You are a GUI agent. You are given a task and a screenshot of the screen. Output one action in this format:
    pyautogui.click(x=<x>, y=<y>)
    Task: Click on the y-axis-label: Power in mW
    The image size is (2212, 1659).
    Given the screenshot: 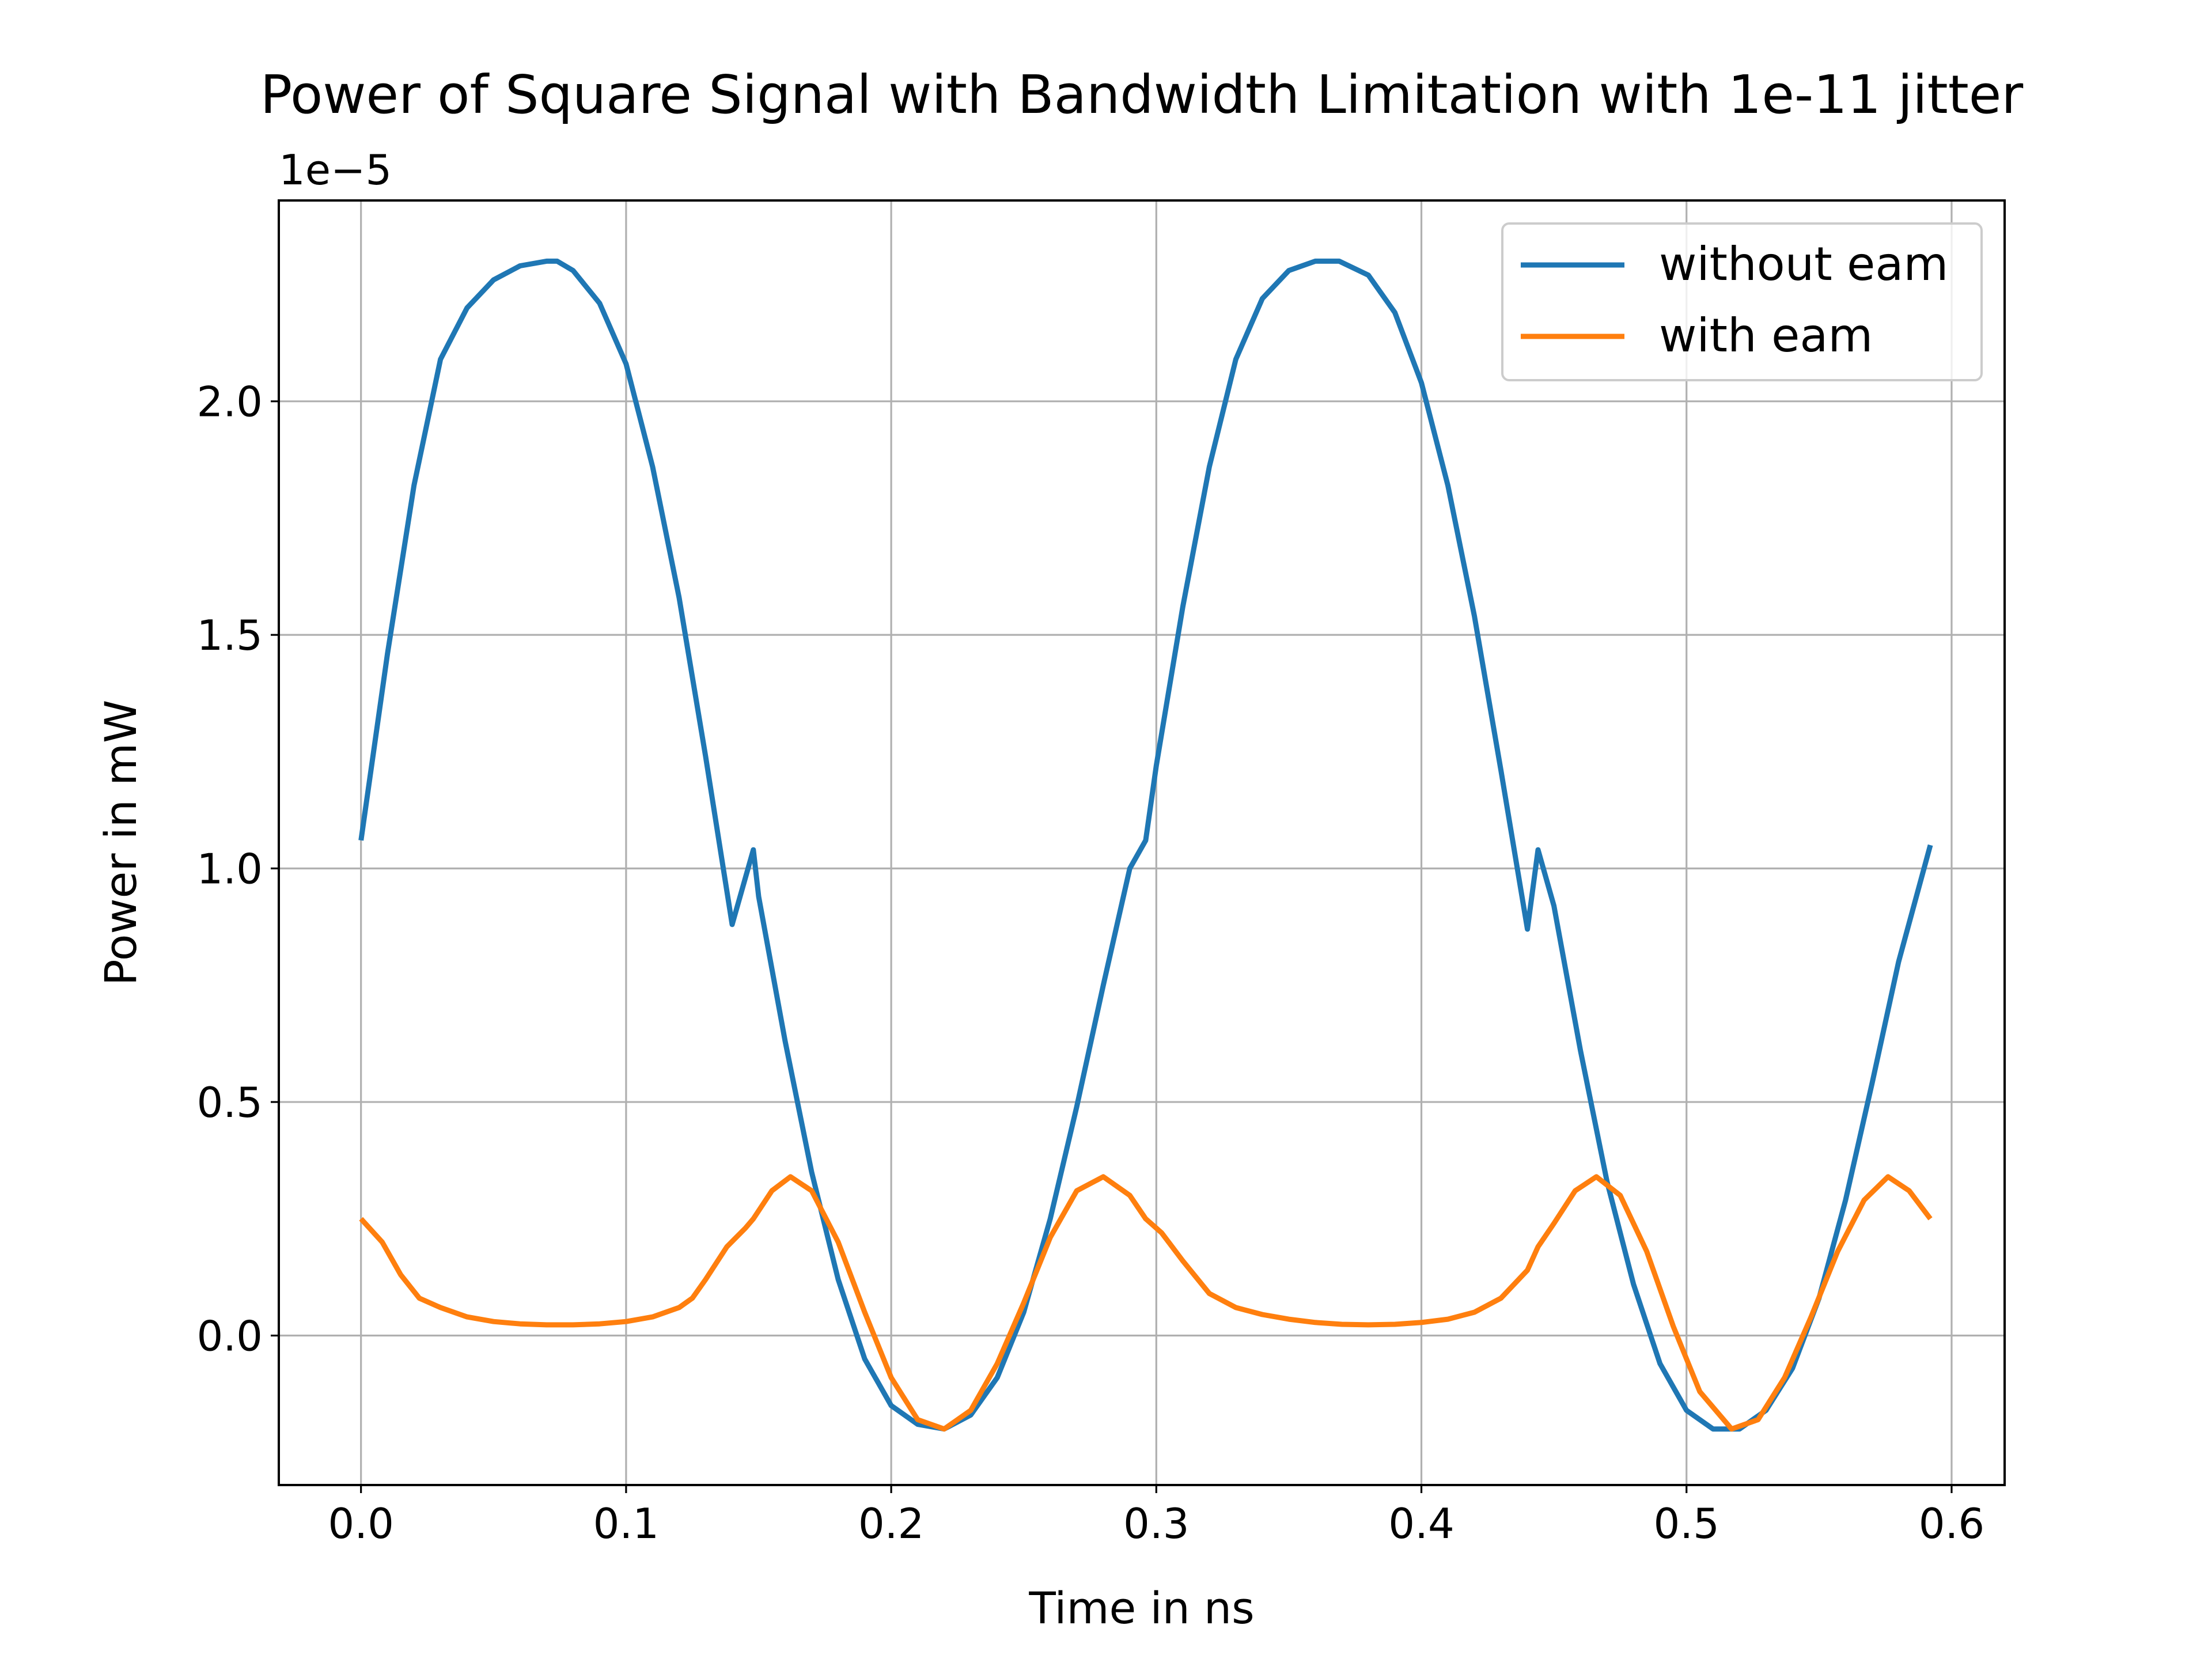 What is the action you would take?
    pyautogui.click(x=120, y=843)
    